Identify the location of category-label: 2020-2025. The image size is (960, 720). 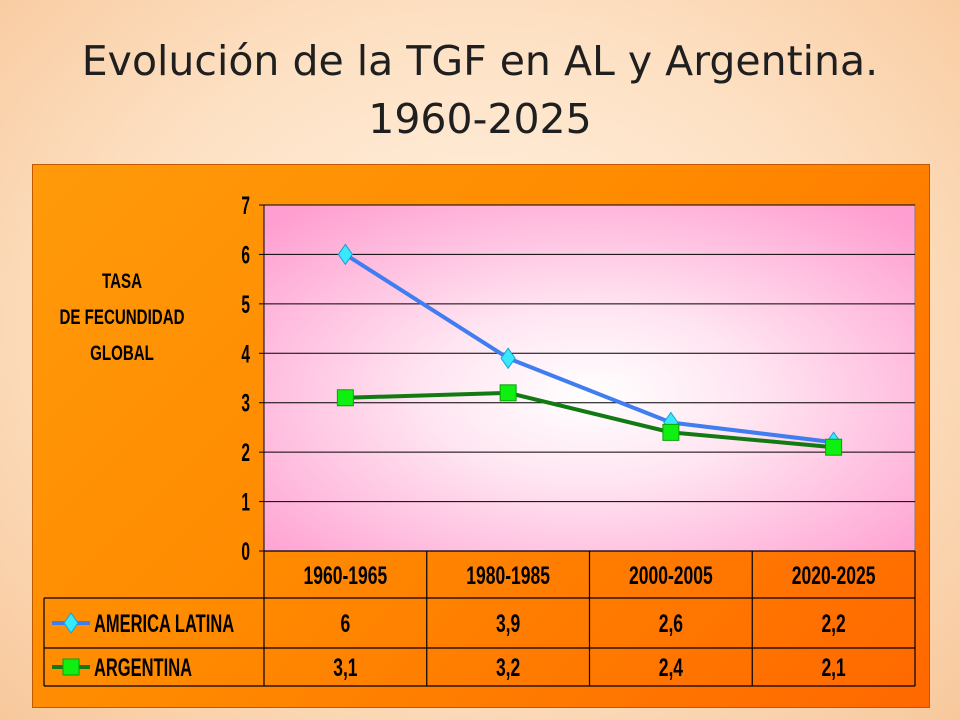
(834, 575).